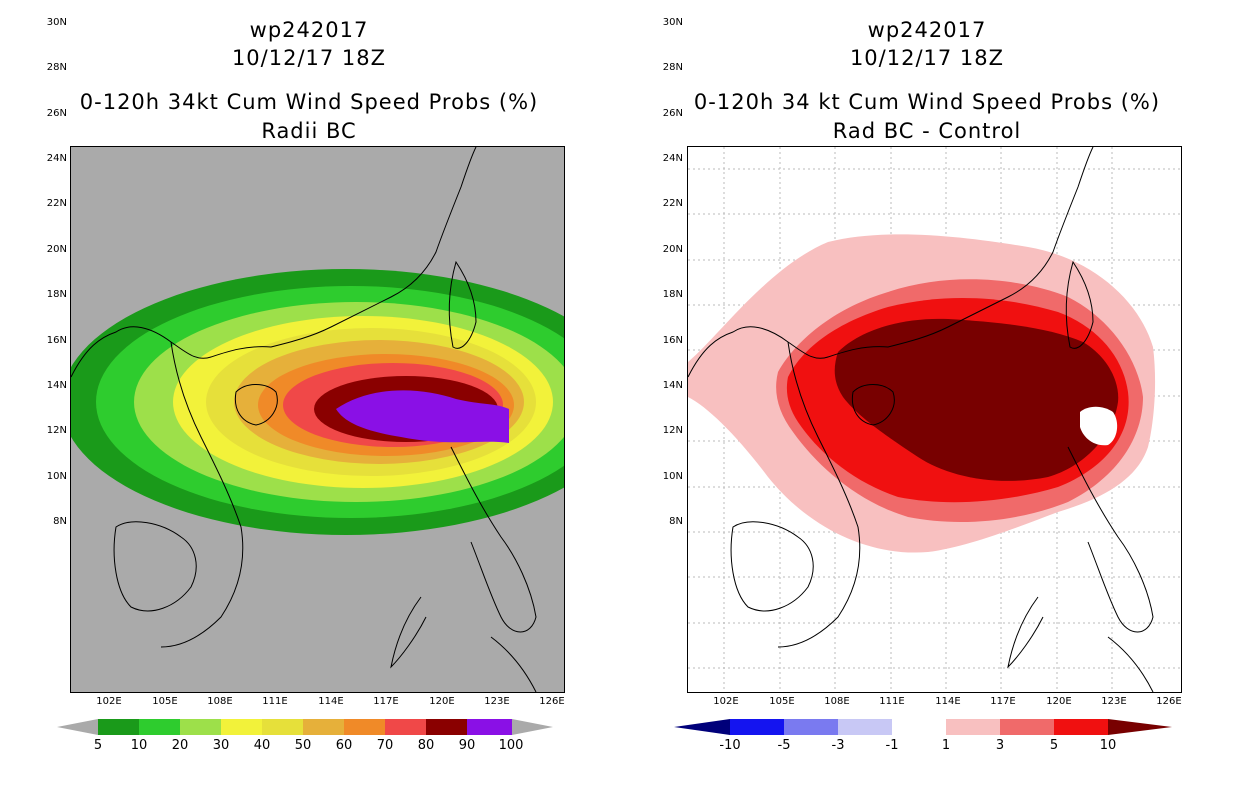  I want to click on contour-neg1, so click(1099, 426).